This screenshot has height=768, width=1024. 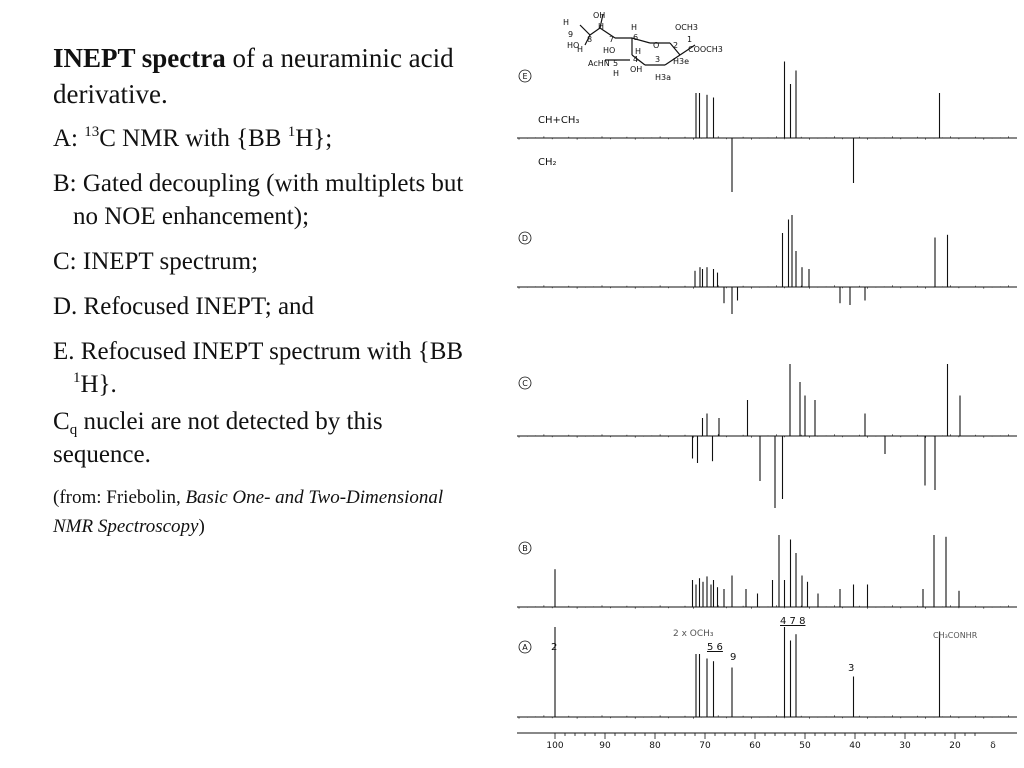 I want to click on axis-tick-label: 70, so click(x=705, y=746).